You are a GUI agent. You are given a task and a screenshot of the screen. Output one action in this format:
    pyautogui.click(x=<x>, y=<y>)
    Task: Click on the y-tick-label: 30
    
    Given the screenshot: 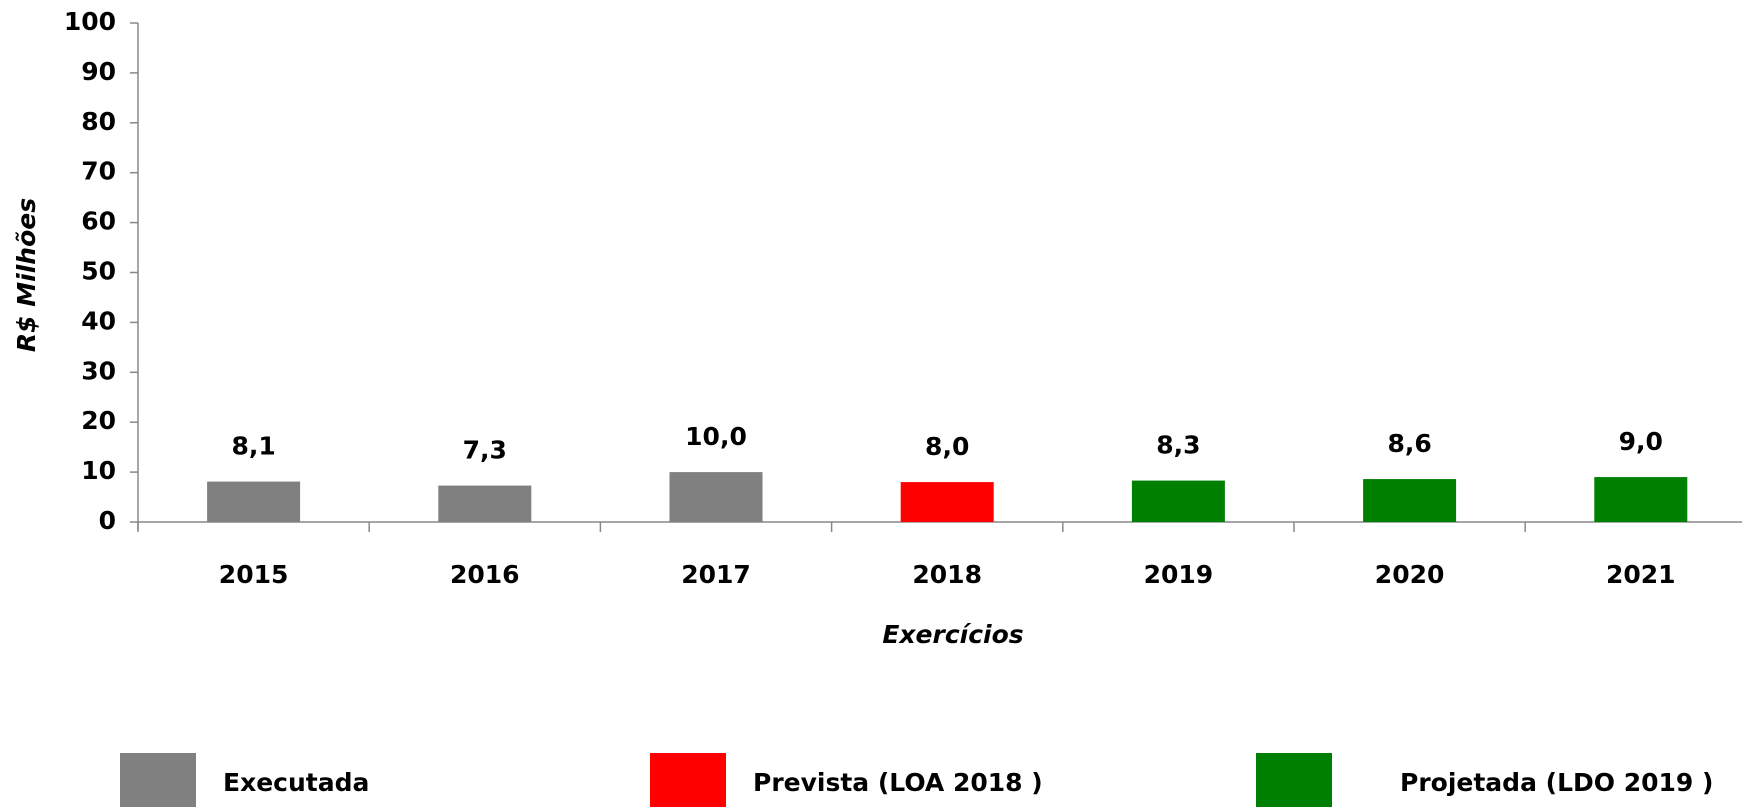 What is the action you would take?
    pyautogui.click(x=98, y=370)
    